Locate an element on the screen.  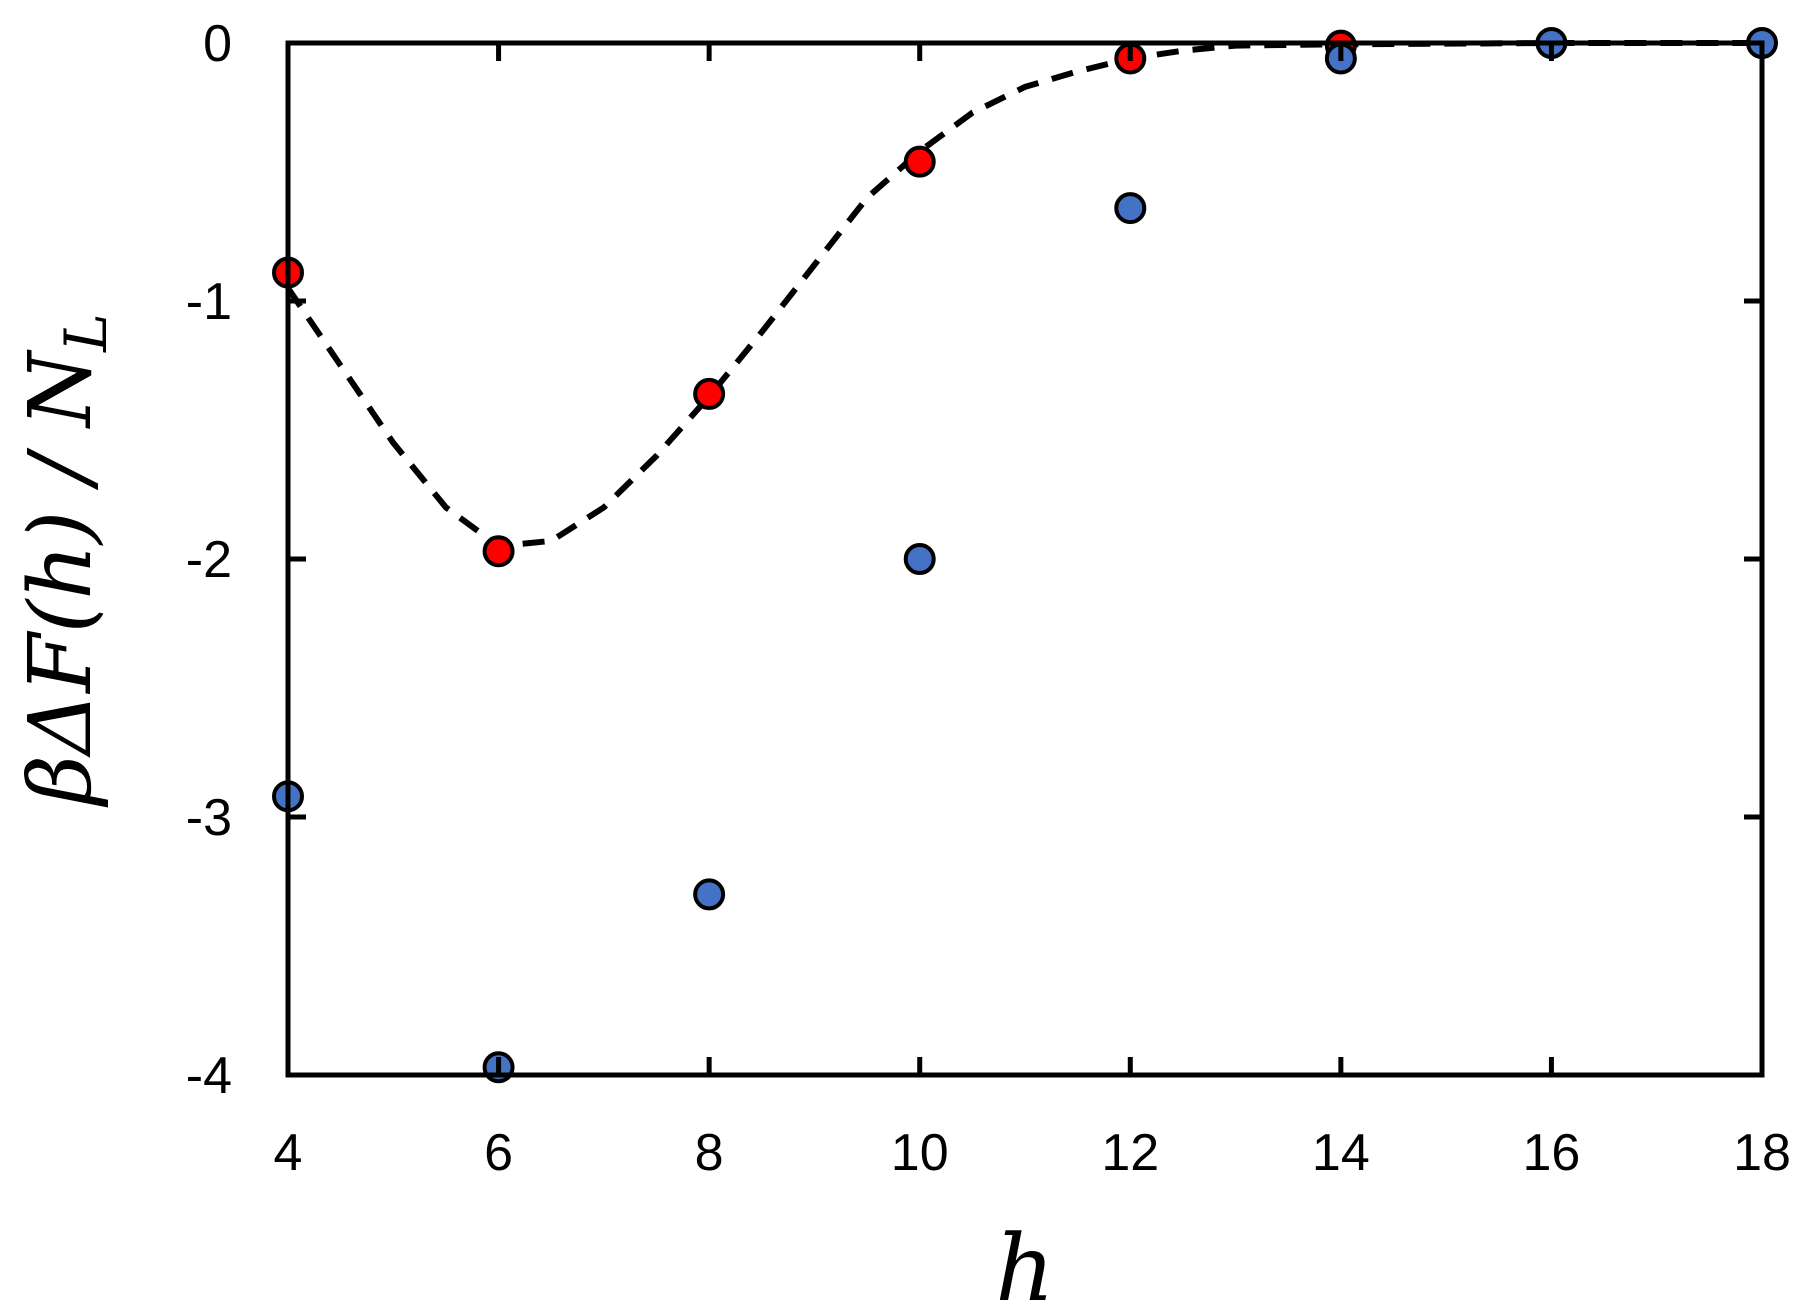
x-tick-label: 10 is located at coordinates (920, 1153).